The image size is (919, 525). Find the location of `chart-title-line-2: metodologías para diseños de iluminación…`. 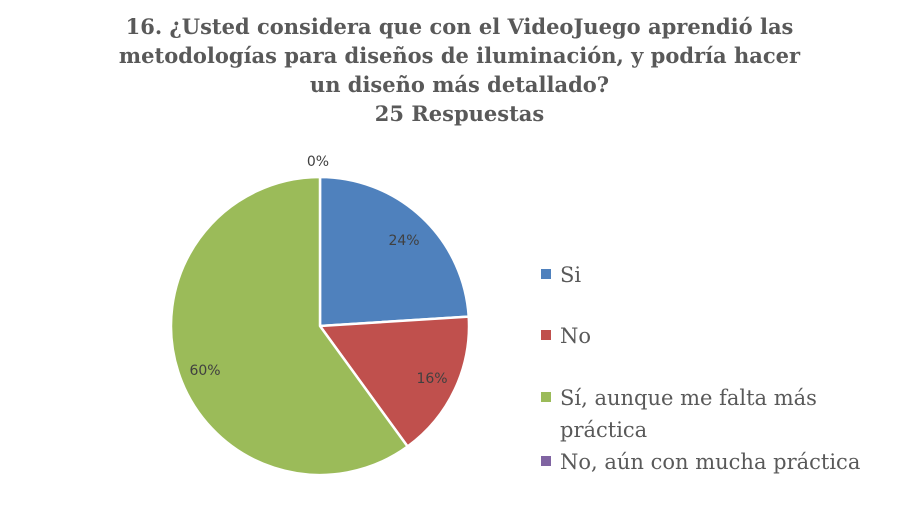

chart-title-line-2: metodologías para diseños de iluminación… is located at coordinates (459, 55).